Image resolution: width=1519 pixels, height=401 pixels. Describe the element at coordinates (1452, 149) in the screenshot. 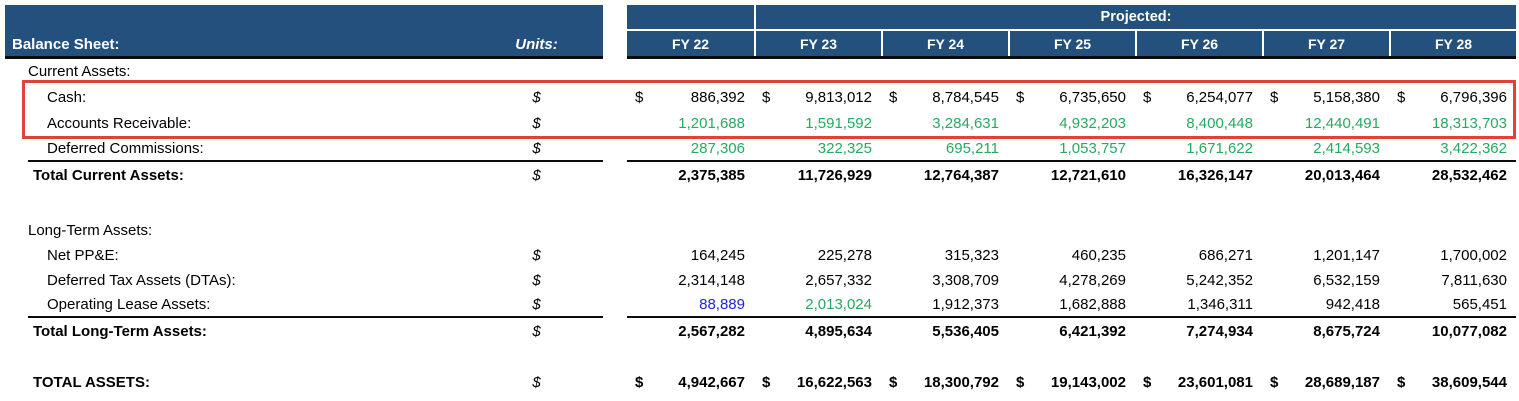

I see `value-cell-fy-28: 3,422,362` at that location.